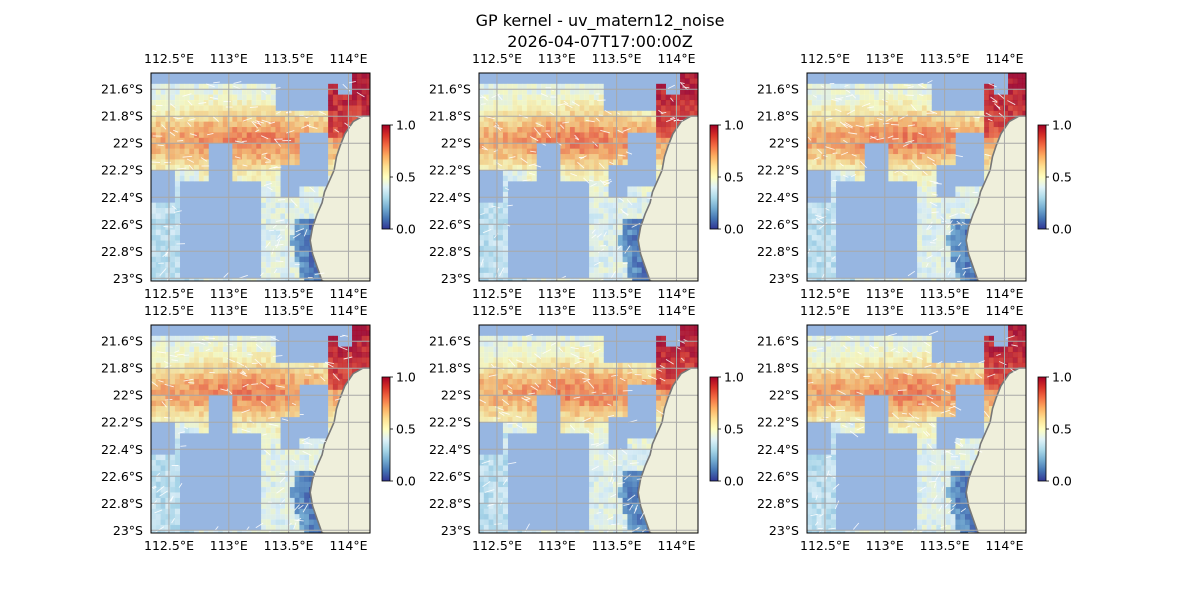 The image size is (1200, 600). I want to click on lat-tick-label: 22.6°S, so click(450, 224).